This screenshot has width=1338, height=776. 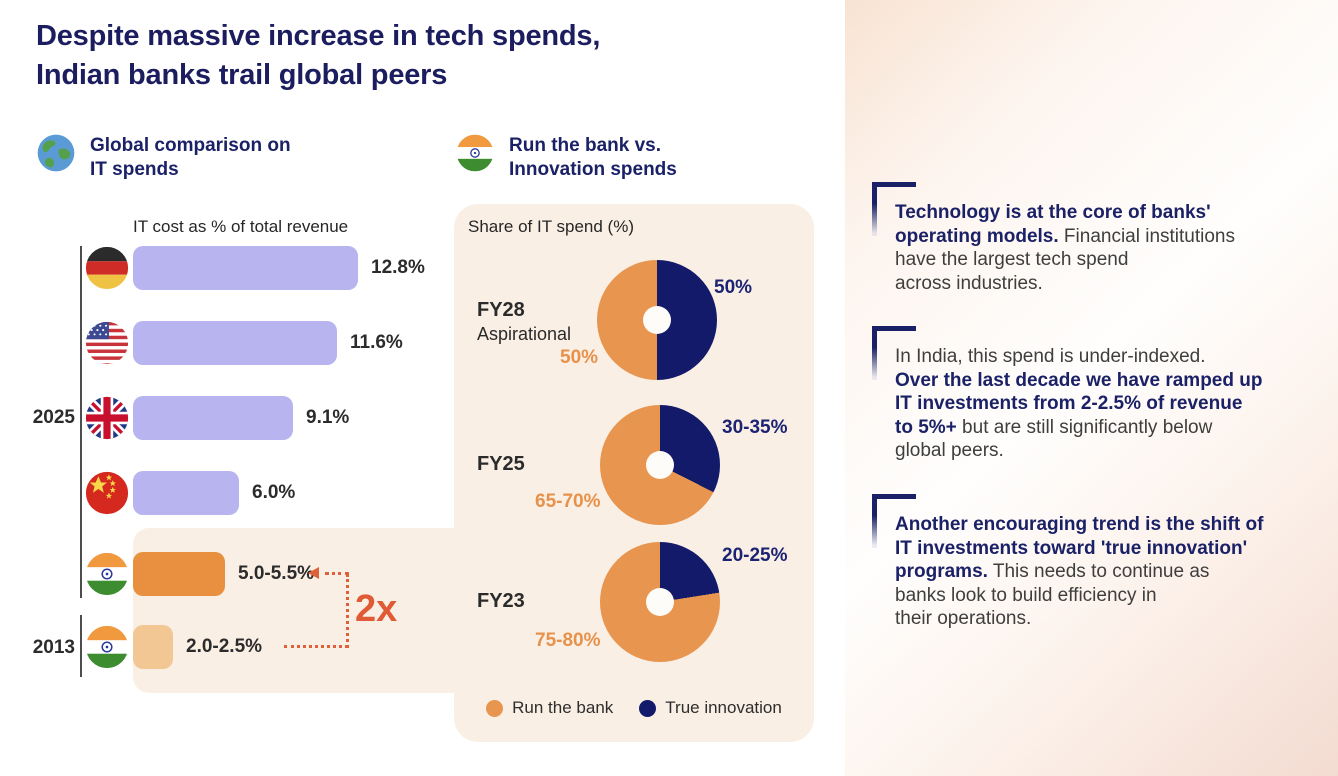 What do you see at coordinates (585, 145) in the screenshot?
I see `mid-section-title-line1: Run the bank vs.` at bounding box center [585, 145].